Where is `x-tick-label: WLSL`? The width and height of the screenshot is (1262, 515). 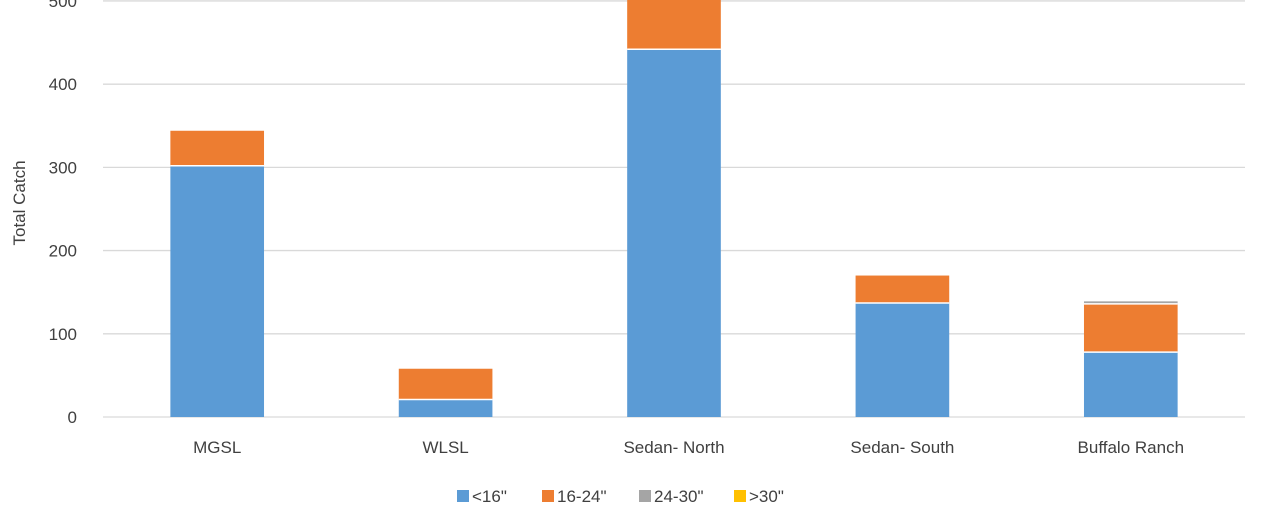
x-tick-label: WLSL is located at coordinates (445, 447).